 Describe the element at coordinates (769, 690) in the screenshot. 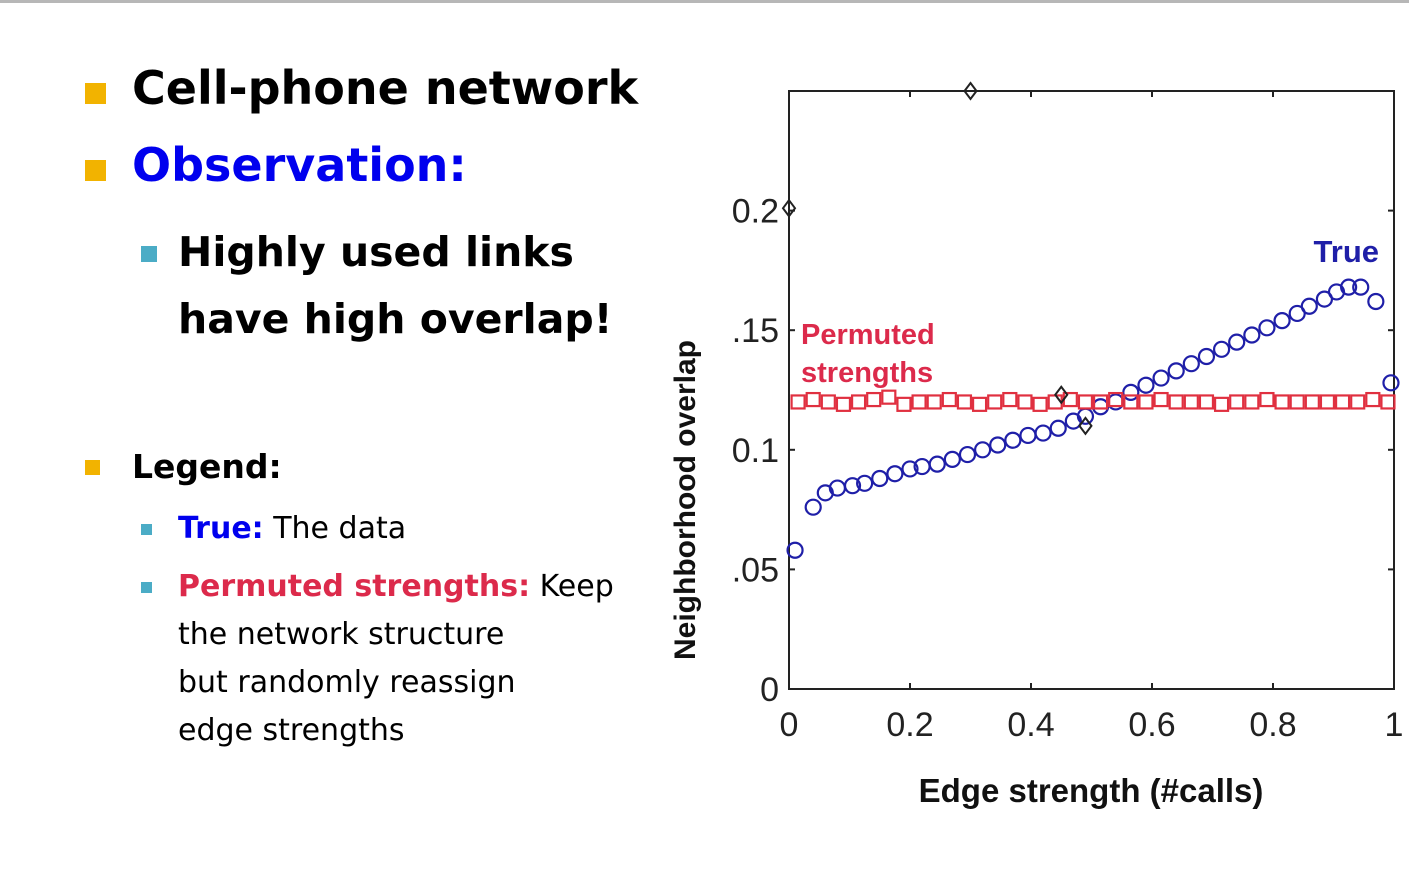

I see `y-tick-label: 0` at that location.